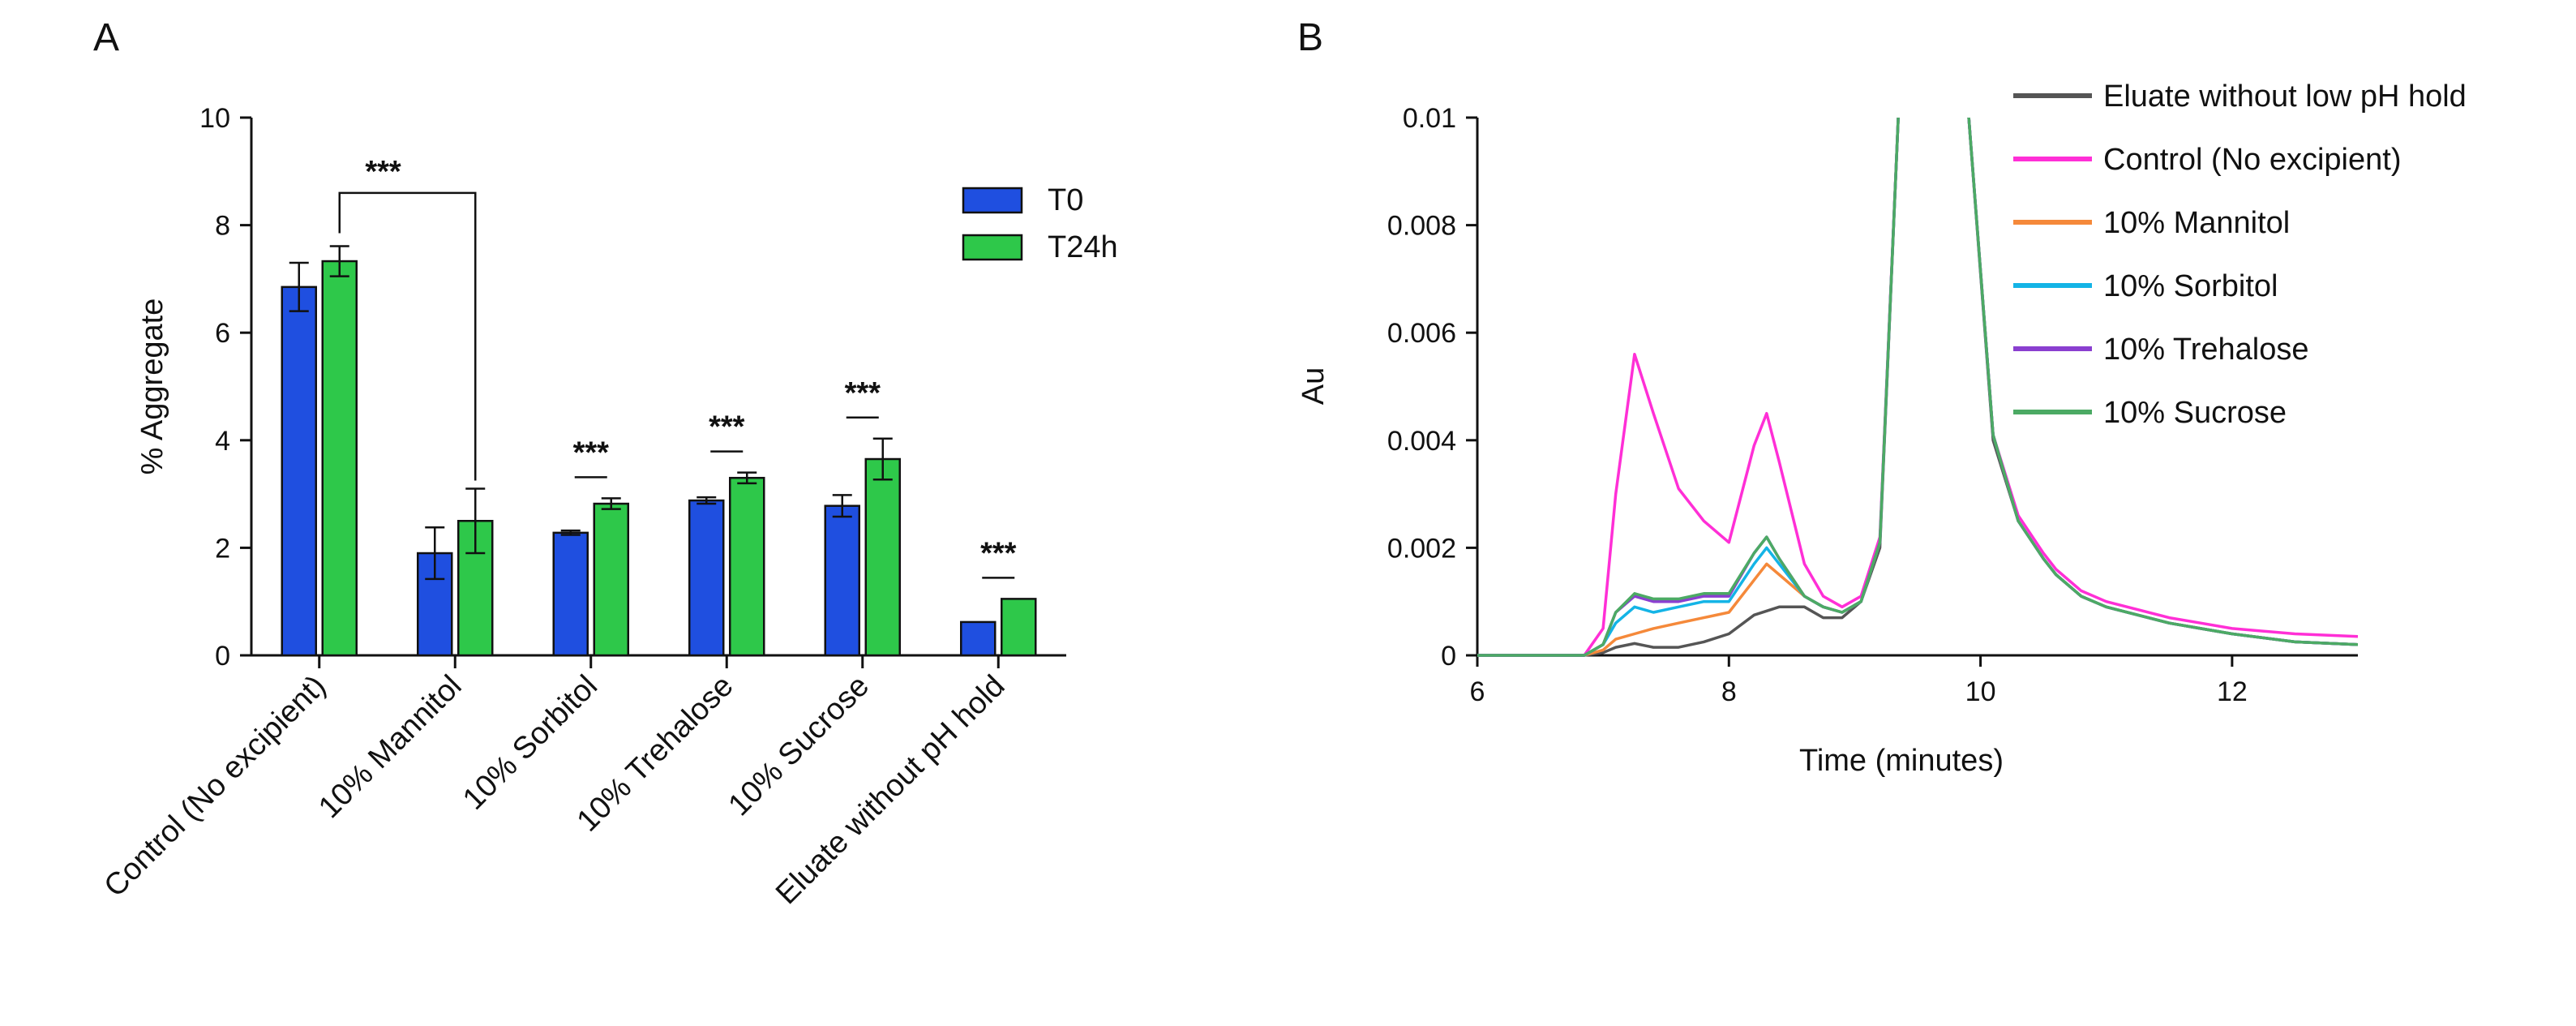 The image size is (2576, 1026). Describe the element at coordinates (106, 37) in the screenshot. I see `panel-a-label: A` at that location.